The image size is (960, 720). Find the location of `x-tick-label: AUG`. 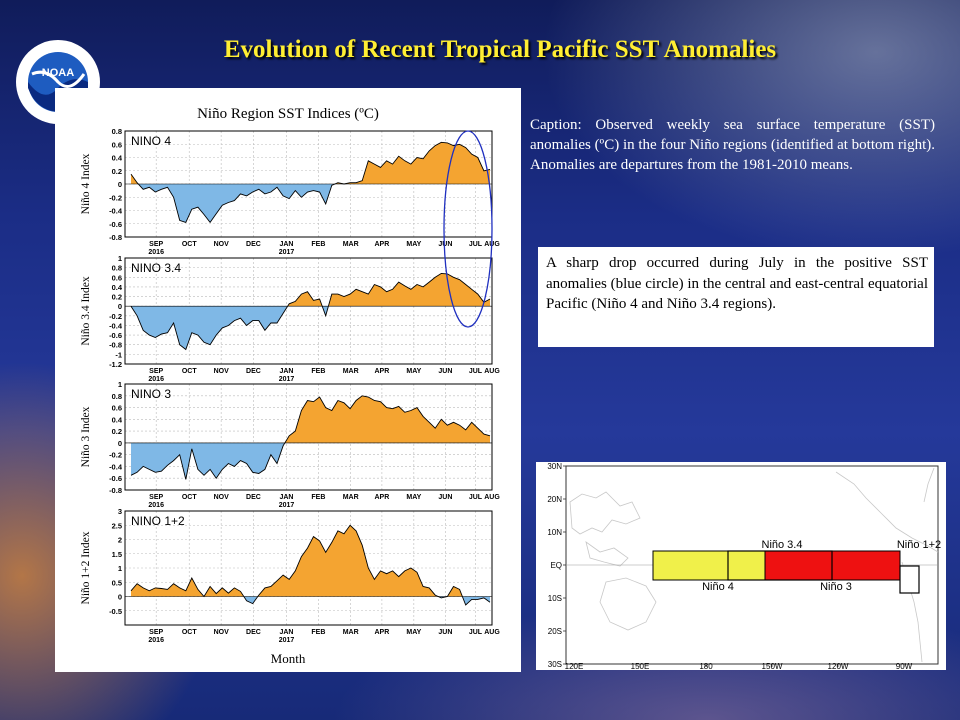

x-tick-label: AUG is located at coordinates (492, 371).